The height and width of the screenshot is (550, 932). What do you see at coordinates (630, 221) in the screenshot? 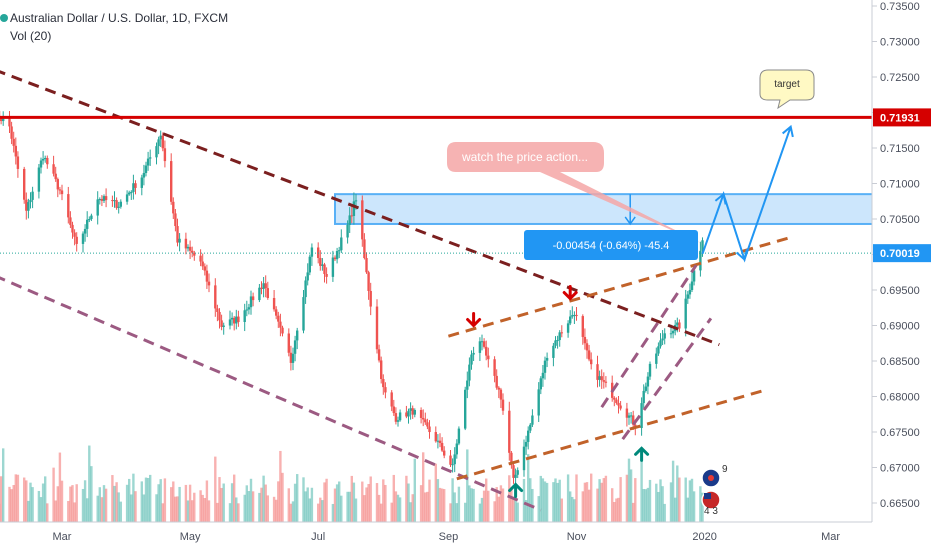
I see `zone-measure-arrow-icon` at bounding box center [630, 221].